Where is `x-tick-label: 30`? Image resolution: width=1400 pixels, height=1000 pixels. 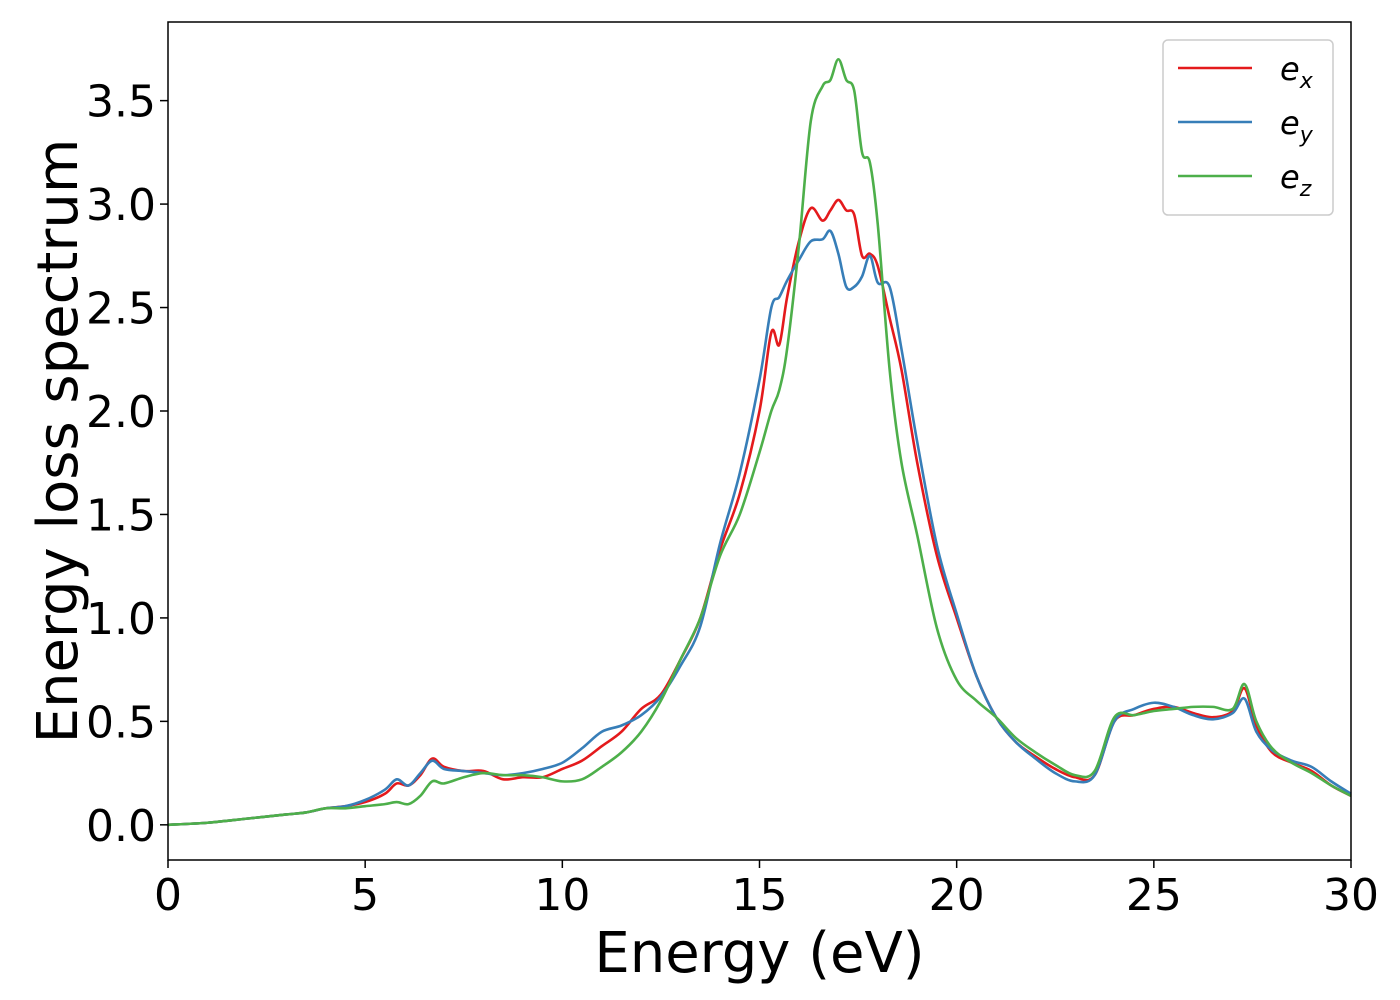
x-tick-label: 30 is located at coordinates (1351, 895).